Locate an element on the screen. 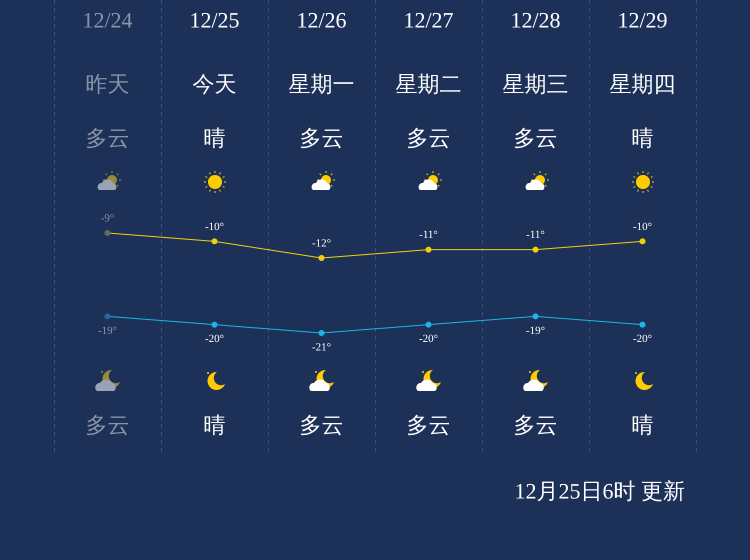 The width and height of the screenshot is (750, 560). text: 昨天 is located at coordinates (108, 84).